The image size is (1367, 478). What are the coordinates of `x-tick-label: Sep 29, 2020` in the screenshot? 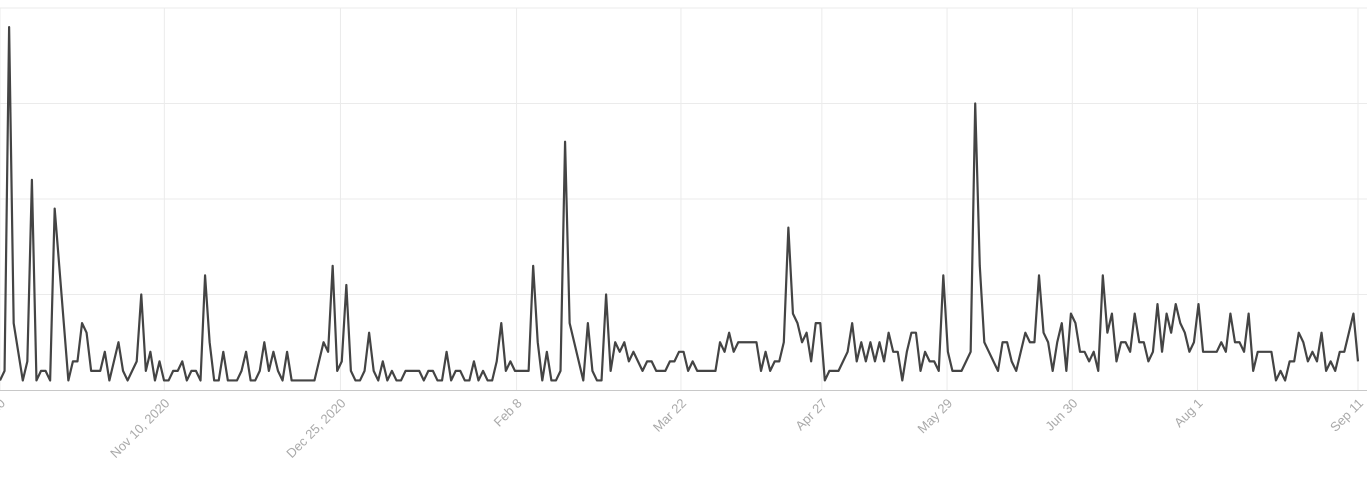 It's located at (4, 428).